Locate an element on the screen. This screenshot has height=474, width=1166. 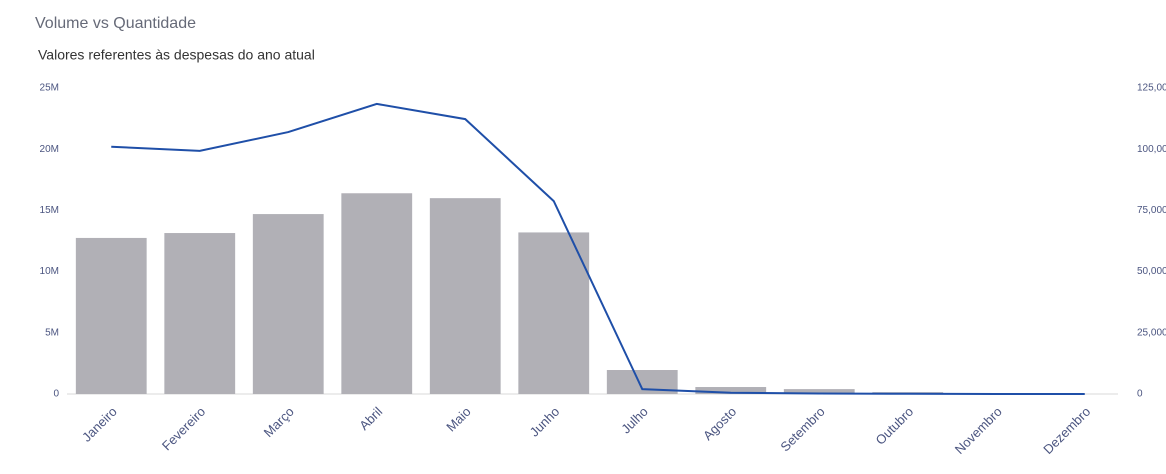
y-tick-label: 5M is located at coordinates (52, 332).